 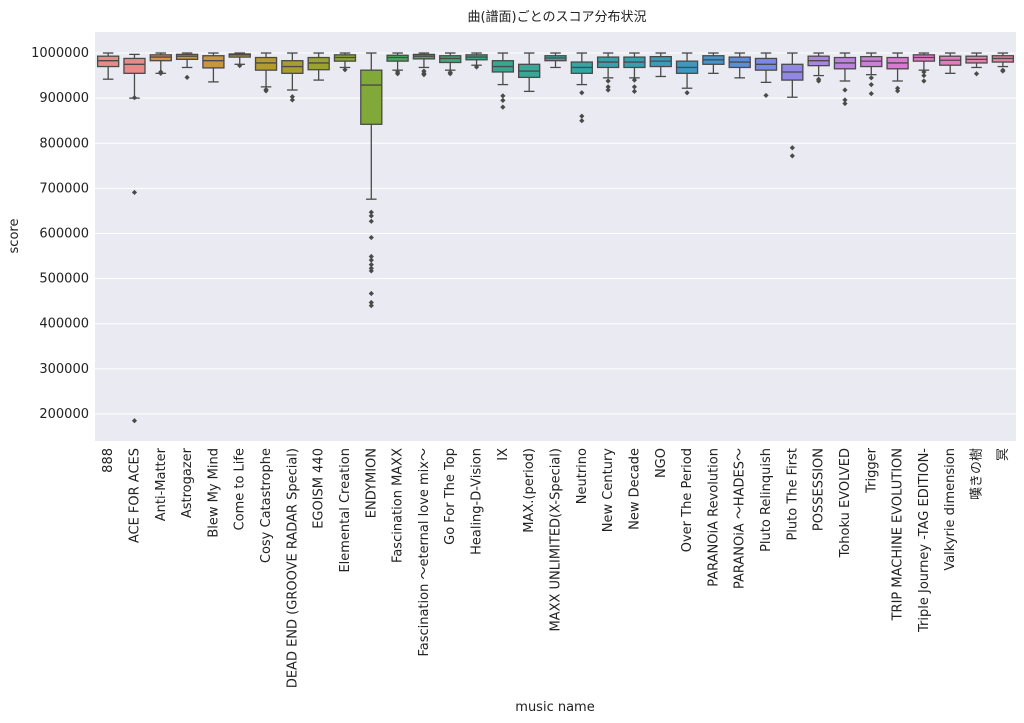 I want to click on x-tick-label: Astrogazer, so click(x=187, y=482).